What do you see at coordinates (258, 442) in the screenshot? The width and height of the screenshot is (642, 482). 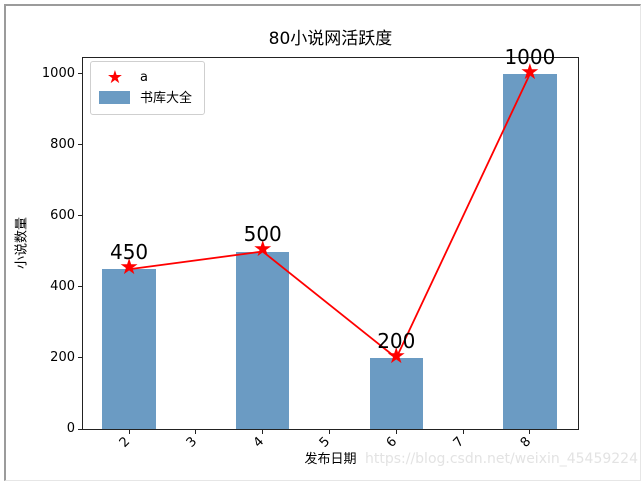 I see `x-tick-label: 4` at bounding box center [258, 442].